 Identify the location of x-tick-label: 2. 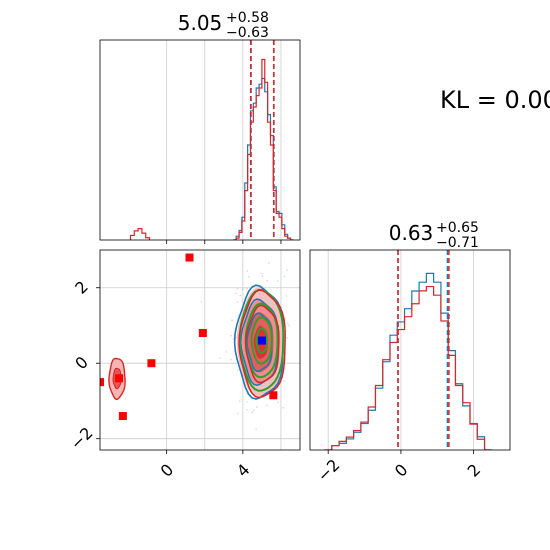
(474, 470).